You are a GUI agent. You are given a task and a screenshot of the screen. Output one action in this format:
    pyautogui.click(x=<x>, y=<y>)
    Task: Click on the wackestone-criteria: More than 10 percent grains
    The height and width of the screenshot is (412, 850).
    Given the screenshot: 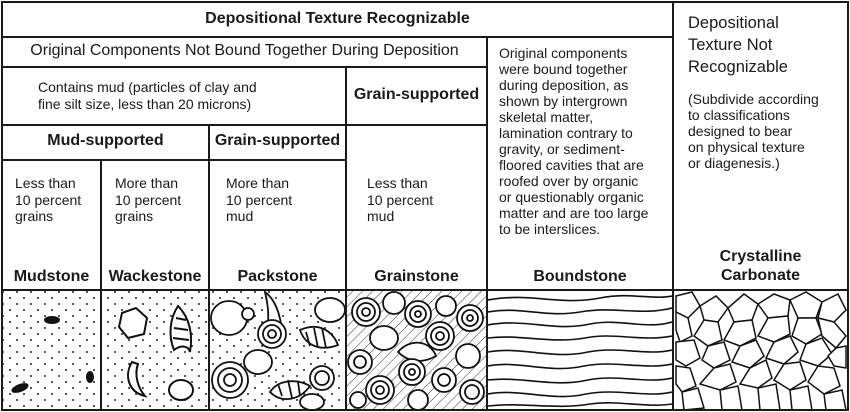 What is the action you would take?
    pyautogui.click(x=148, y=199)
    